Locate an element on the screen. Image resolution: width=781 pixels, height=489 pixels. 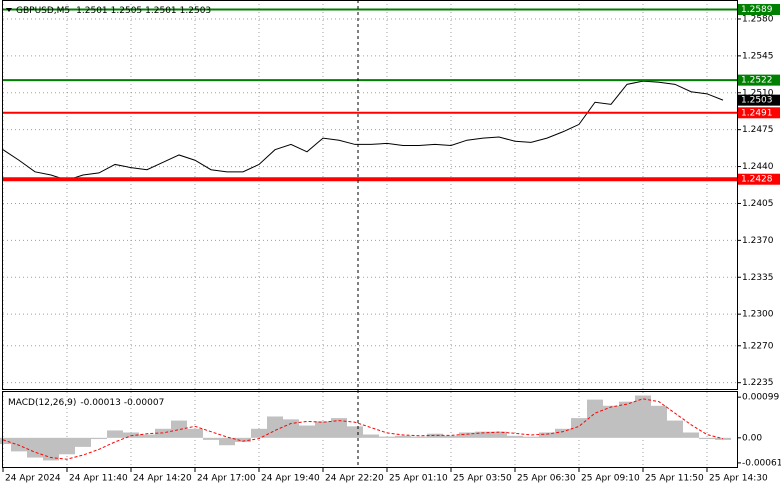
macd-signal-value: -0.00007 is located at coordinates (144, 403).